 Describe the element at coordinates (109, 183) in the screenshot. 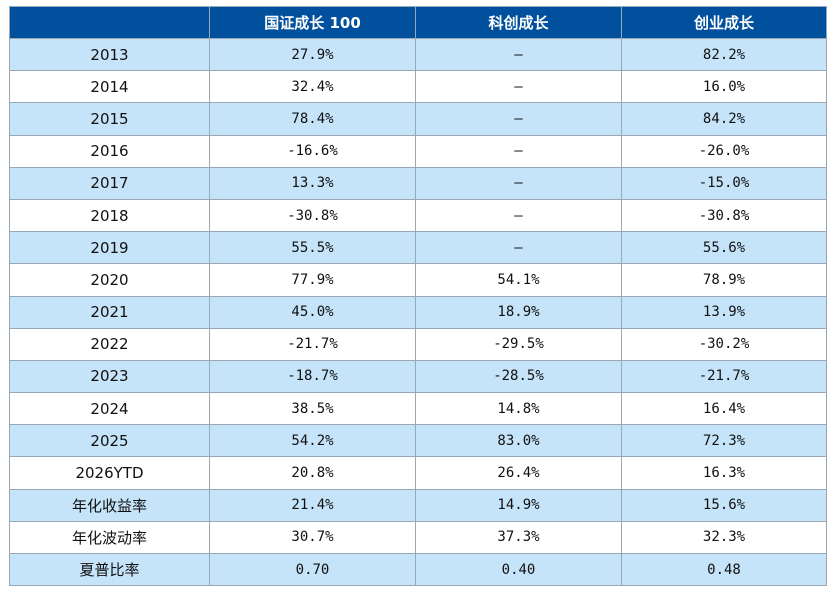

I see `row-label: 2017` at that location.